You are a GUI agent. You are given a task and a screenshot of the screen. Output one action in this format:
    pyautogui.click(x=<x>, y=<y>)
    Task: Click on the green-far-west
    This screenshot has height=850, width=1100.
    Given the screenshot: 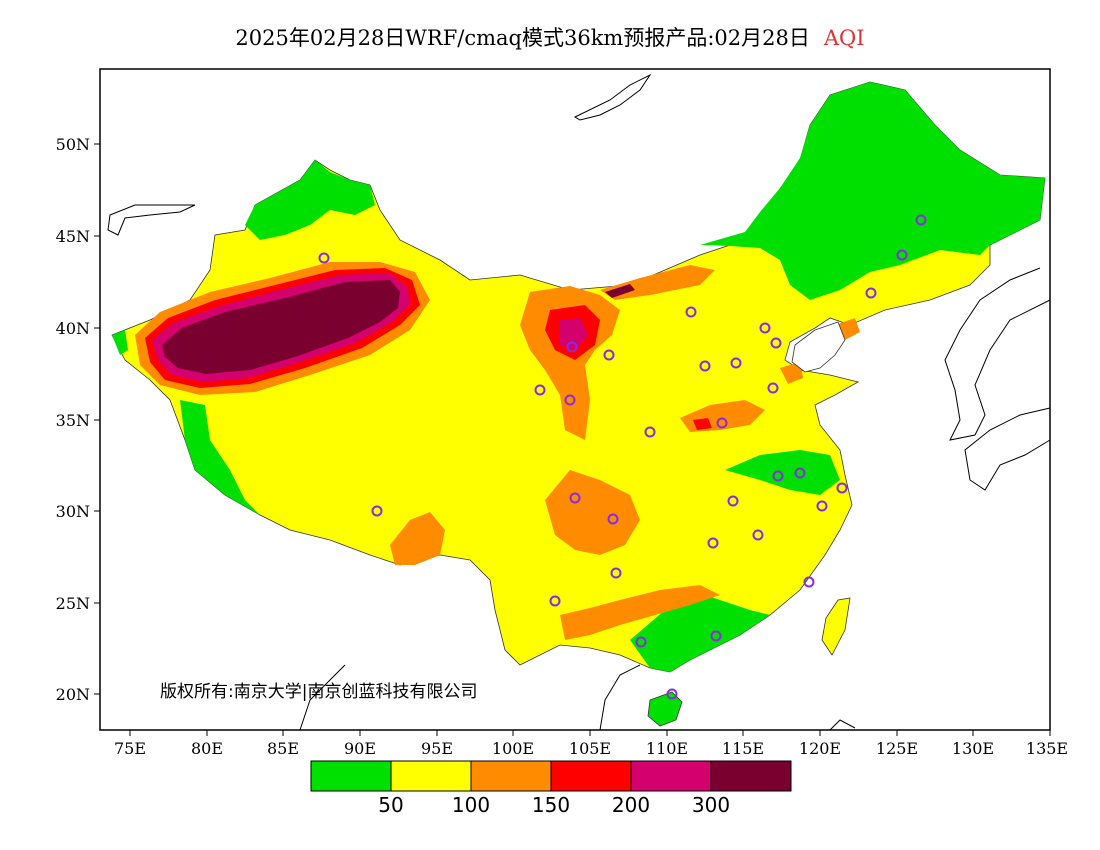 What is the action you would take?
    pyautogui.click(x=120, y=342)
    